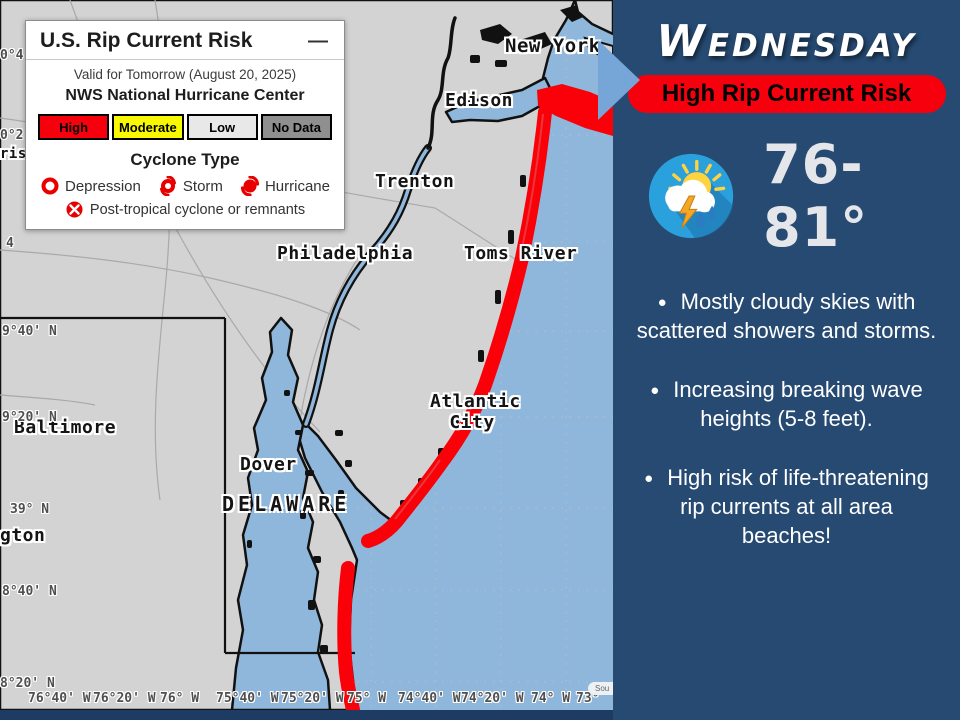 The height and width of the screenshot is (720, 960). What do you see at coordinates (65, 427) in the screenshot?
I see `map-label-baltimore: Baltimore` at bounding box center [65, 427].